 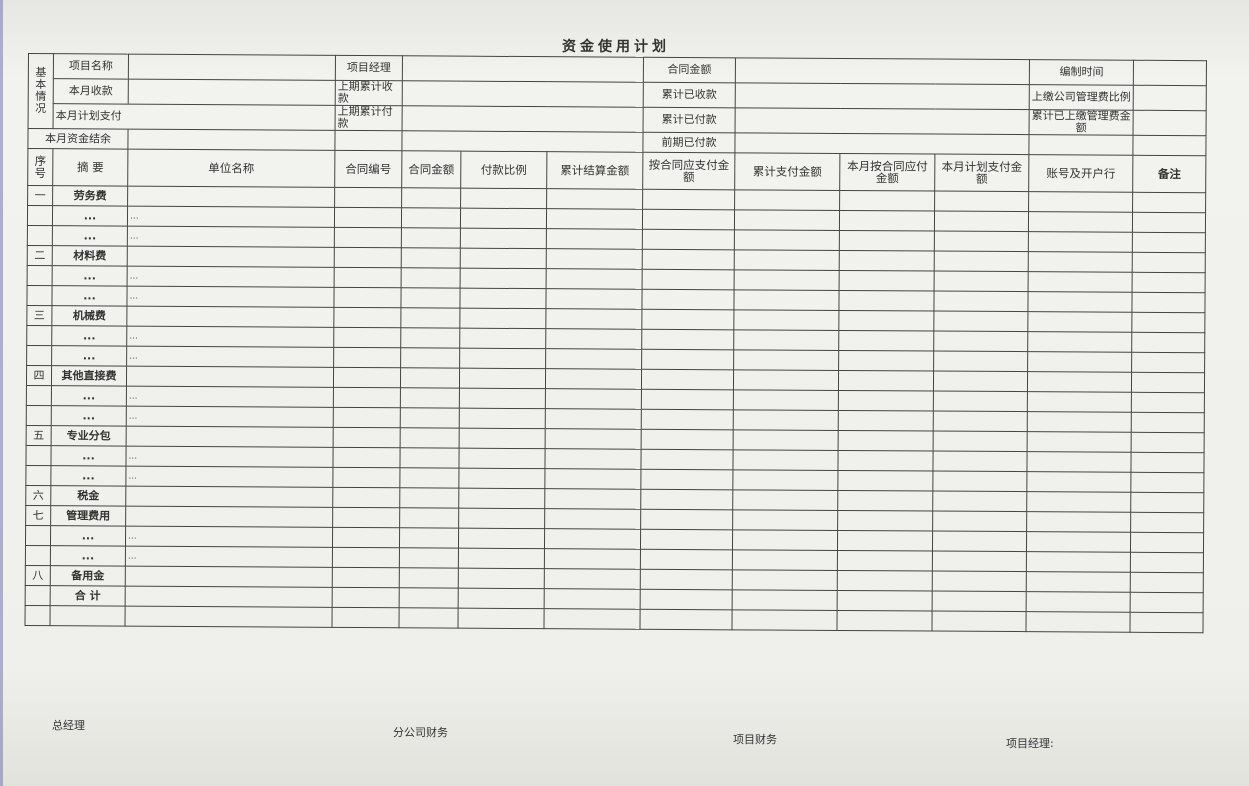 What do you see at coordinates (882, 143) in the screenshot?
I see `prior-paid-value` at bounding box center [882, 143].